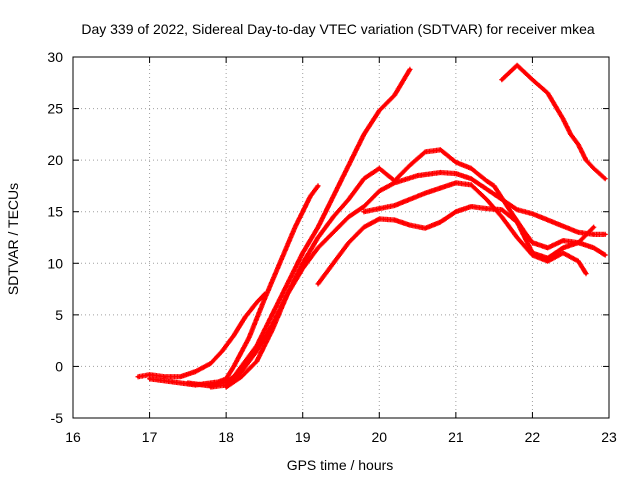  What do you see at coordinates (340, 465) in the screenshot?
I see `x-axis-label: GPS time / hours` at bounding box center [340, 465].